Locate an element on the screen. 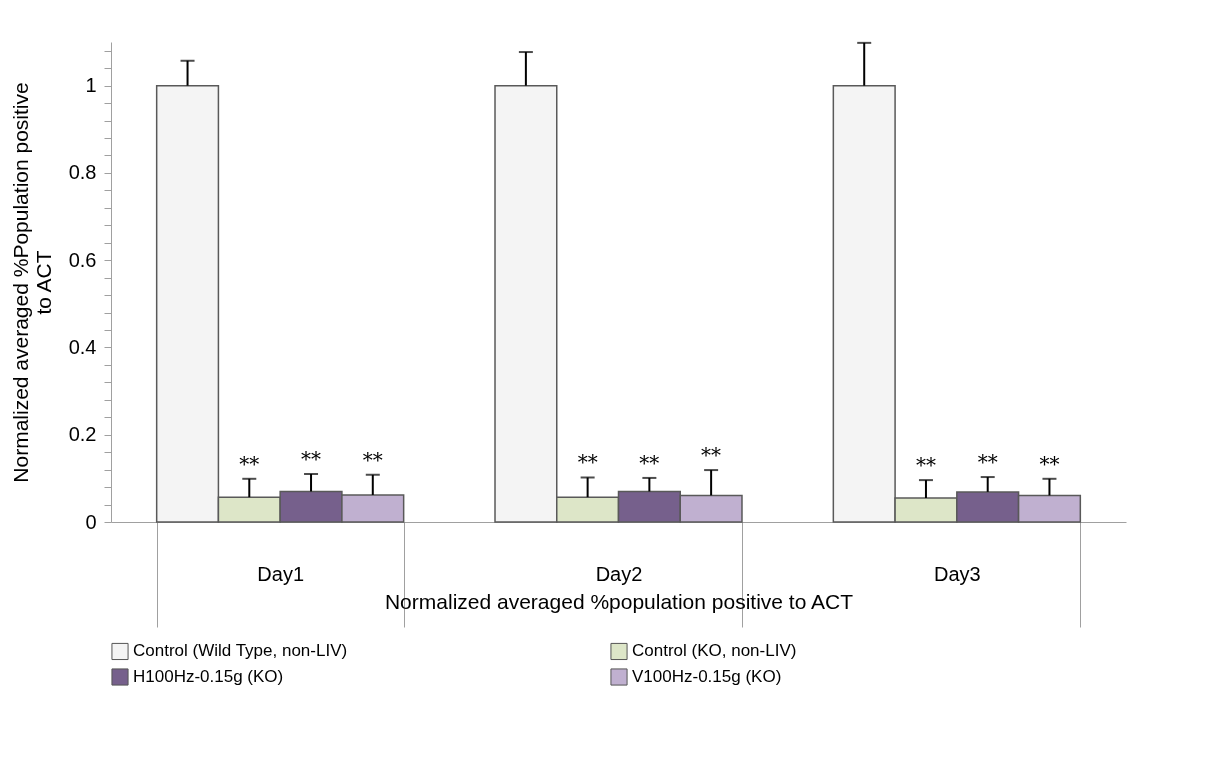  y-tick-label: 0.4 is located at coordinates (82, 346).